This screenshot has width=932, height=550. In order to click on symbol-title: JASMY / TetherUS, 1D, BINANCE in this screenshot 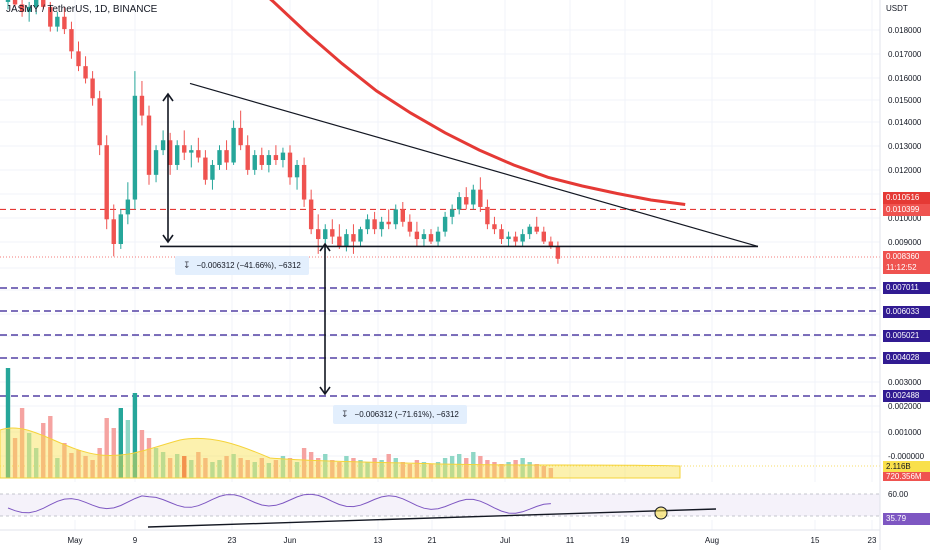, I will do `click(82, 9)`.